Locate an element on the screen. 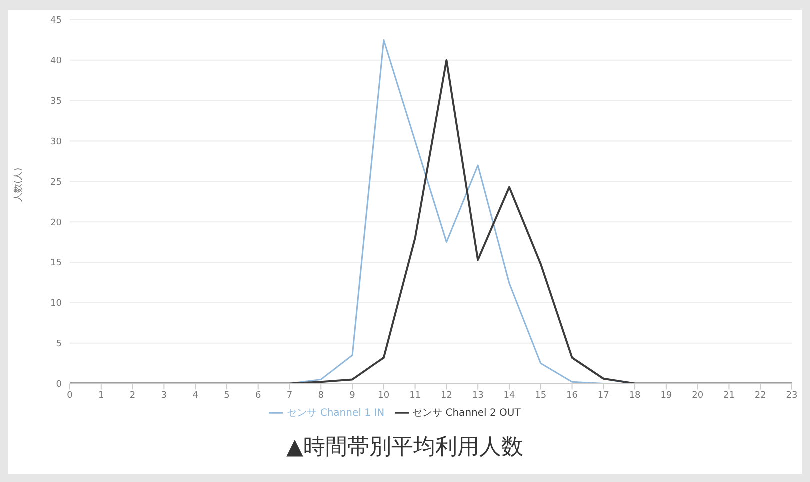  y-tick-label: 10 is located at coordinates (56, 304).